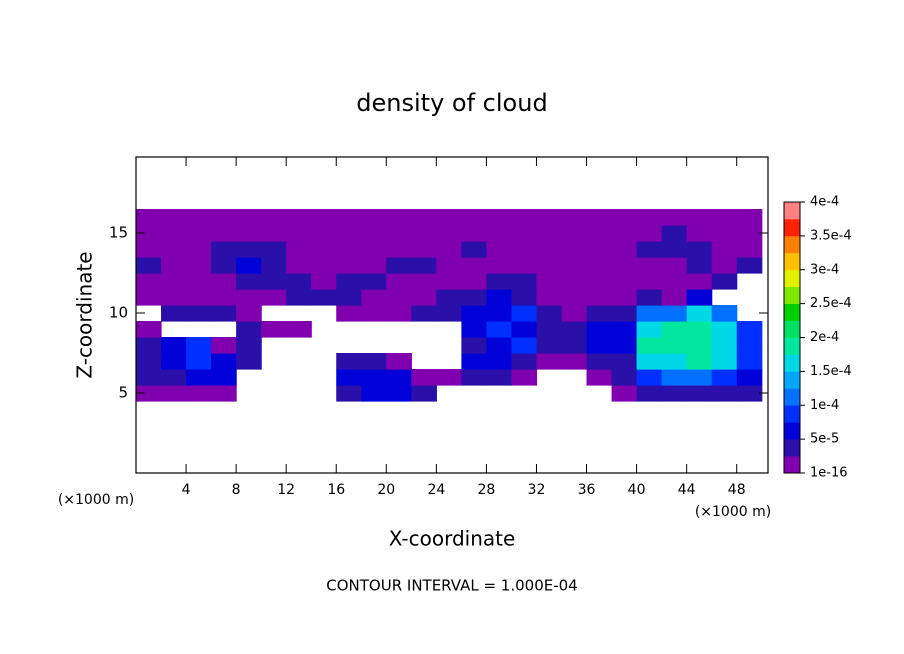 The height and width of the screenshot is (654, 904). Describe the element at coordinates (96, 500) in the screenshot. I see `x-unit-label: (×1000 m)` at that location.